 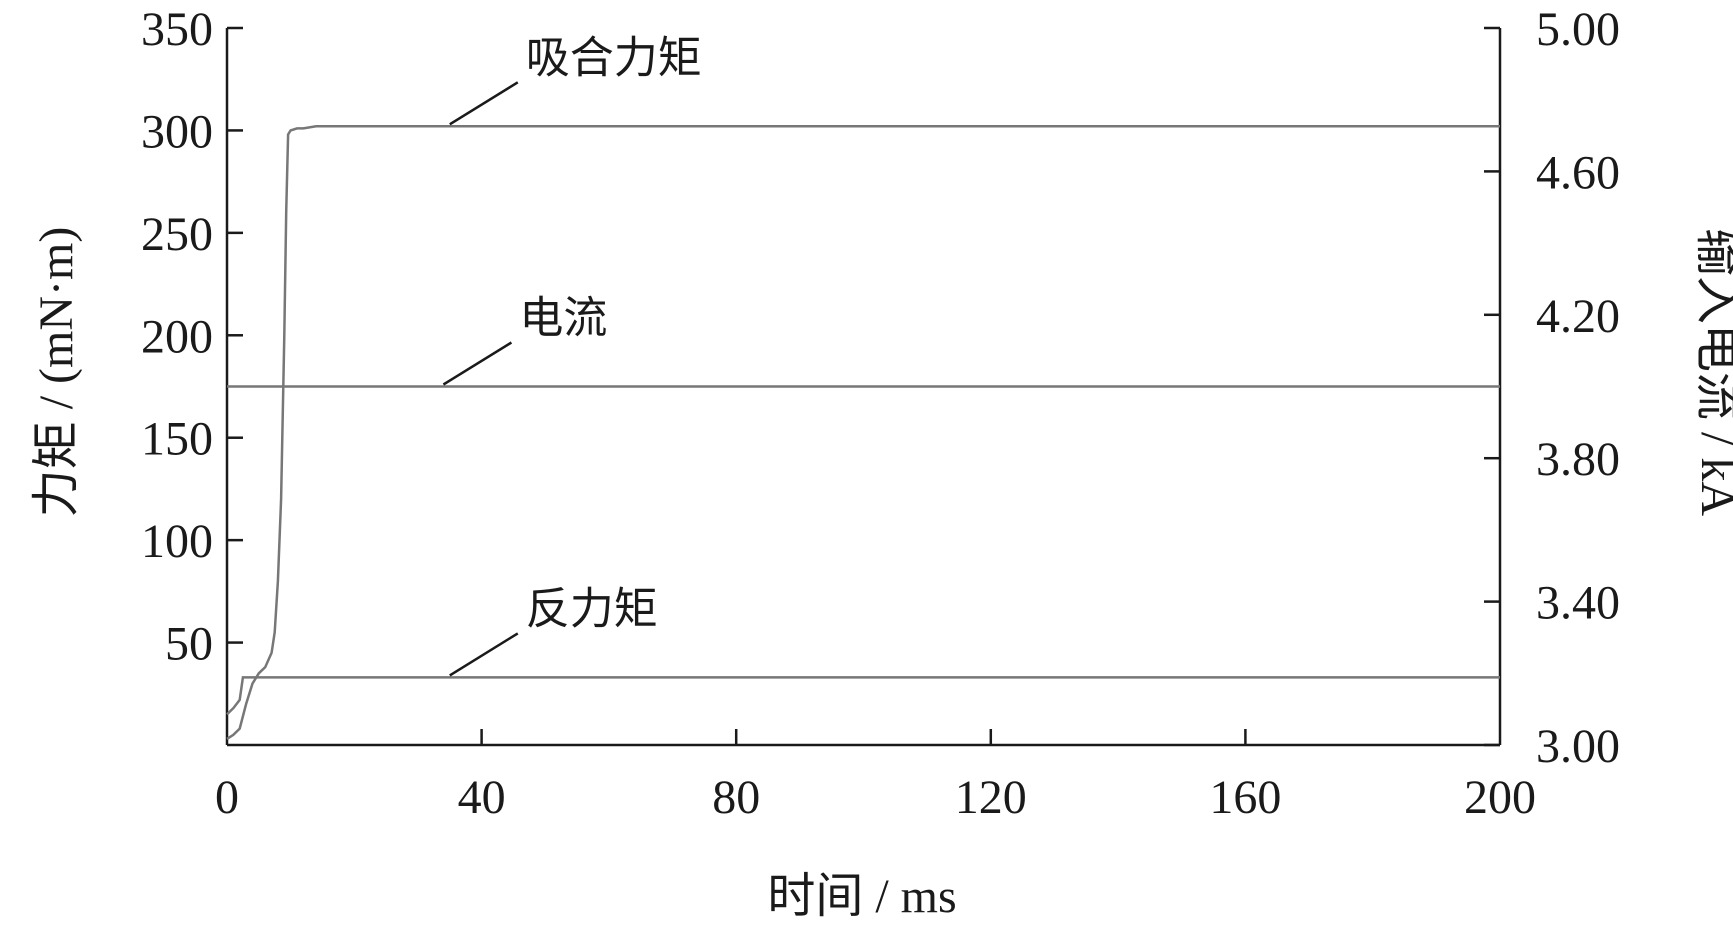 What do you see at coordinates (1245, 797) in the screenshot?
I see `x-tick-label: 160` at bounding box center [1245, 797].